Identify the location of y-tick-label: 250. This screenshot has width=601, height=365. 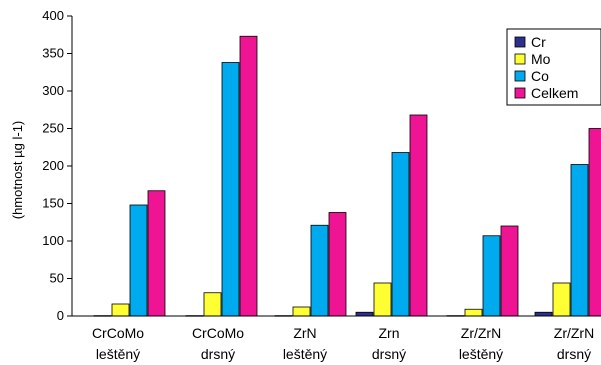
(53, 128).